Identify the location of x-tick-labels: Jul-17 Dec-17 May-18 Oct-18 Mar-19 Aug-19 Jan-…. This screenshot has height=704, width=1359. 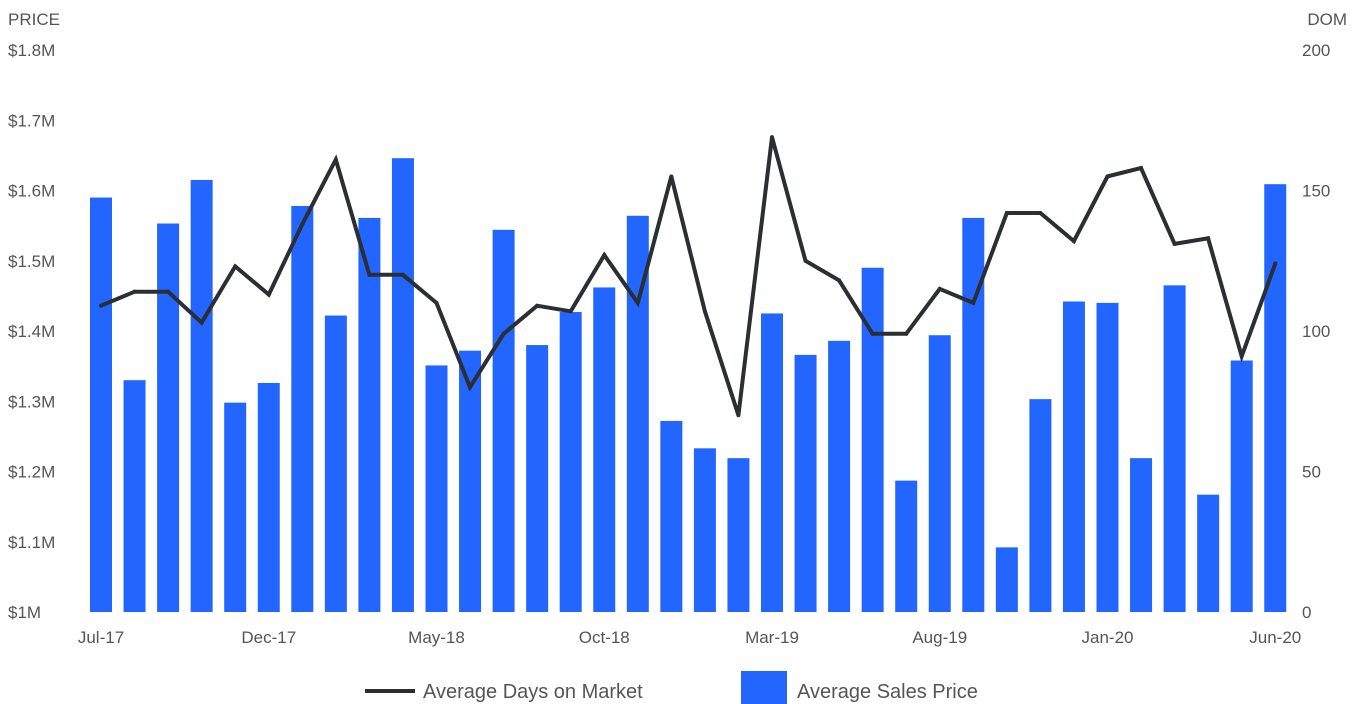
(689, 637).